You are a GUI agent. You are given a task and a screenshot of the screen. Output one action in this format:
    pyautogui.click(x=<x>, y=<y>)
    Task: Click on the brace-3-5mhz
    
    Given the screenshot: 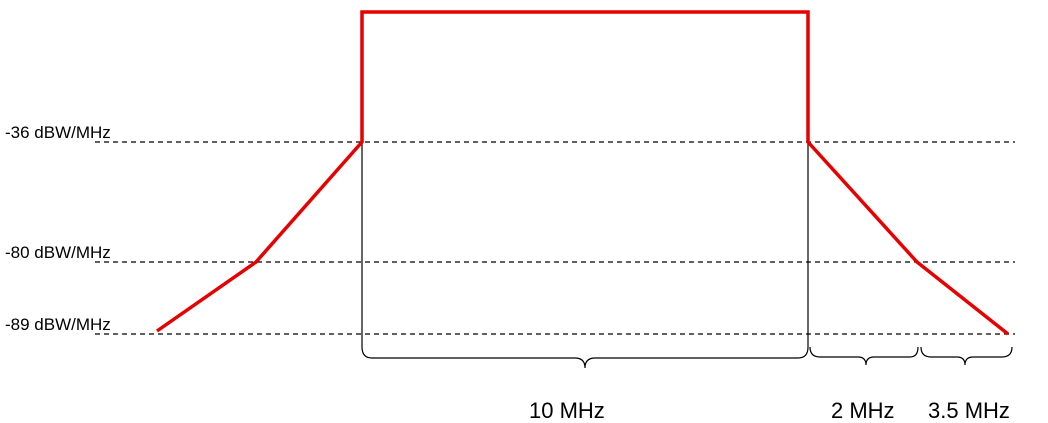 What is the action you would take?
    pyautogui.click(x=966, y=356)
    